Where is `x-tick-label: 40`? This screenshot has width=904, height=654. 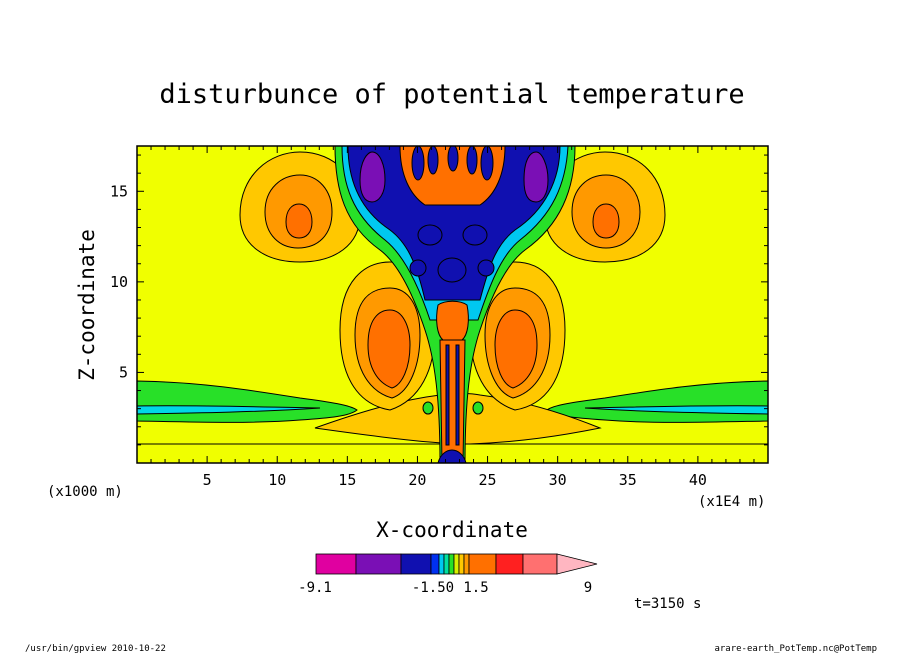
x-tick-label: 40 is located at coordinates (698, 480).